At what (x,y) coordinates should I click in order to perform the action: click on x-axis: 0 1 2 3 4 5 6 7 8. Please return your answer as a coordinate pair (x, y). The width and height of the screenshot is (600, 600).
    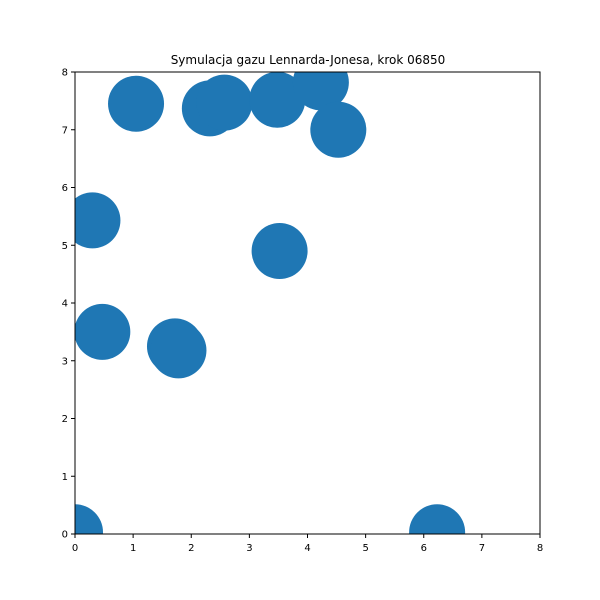
    Looking at the image, I should click on (307, 544).